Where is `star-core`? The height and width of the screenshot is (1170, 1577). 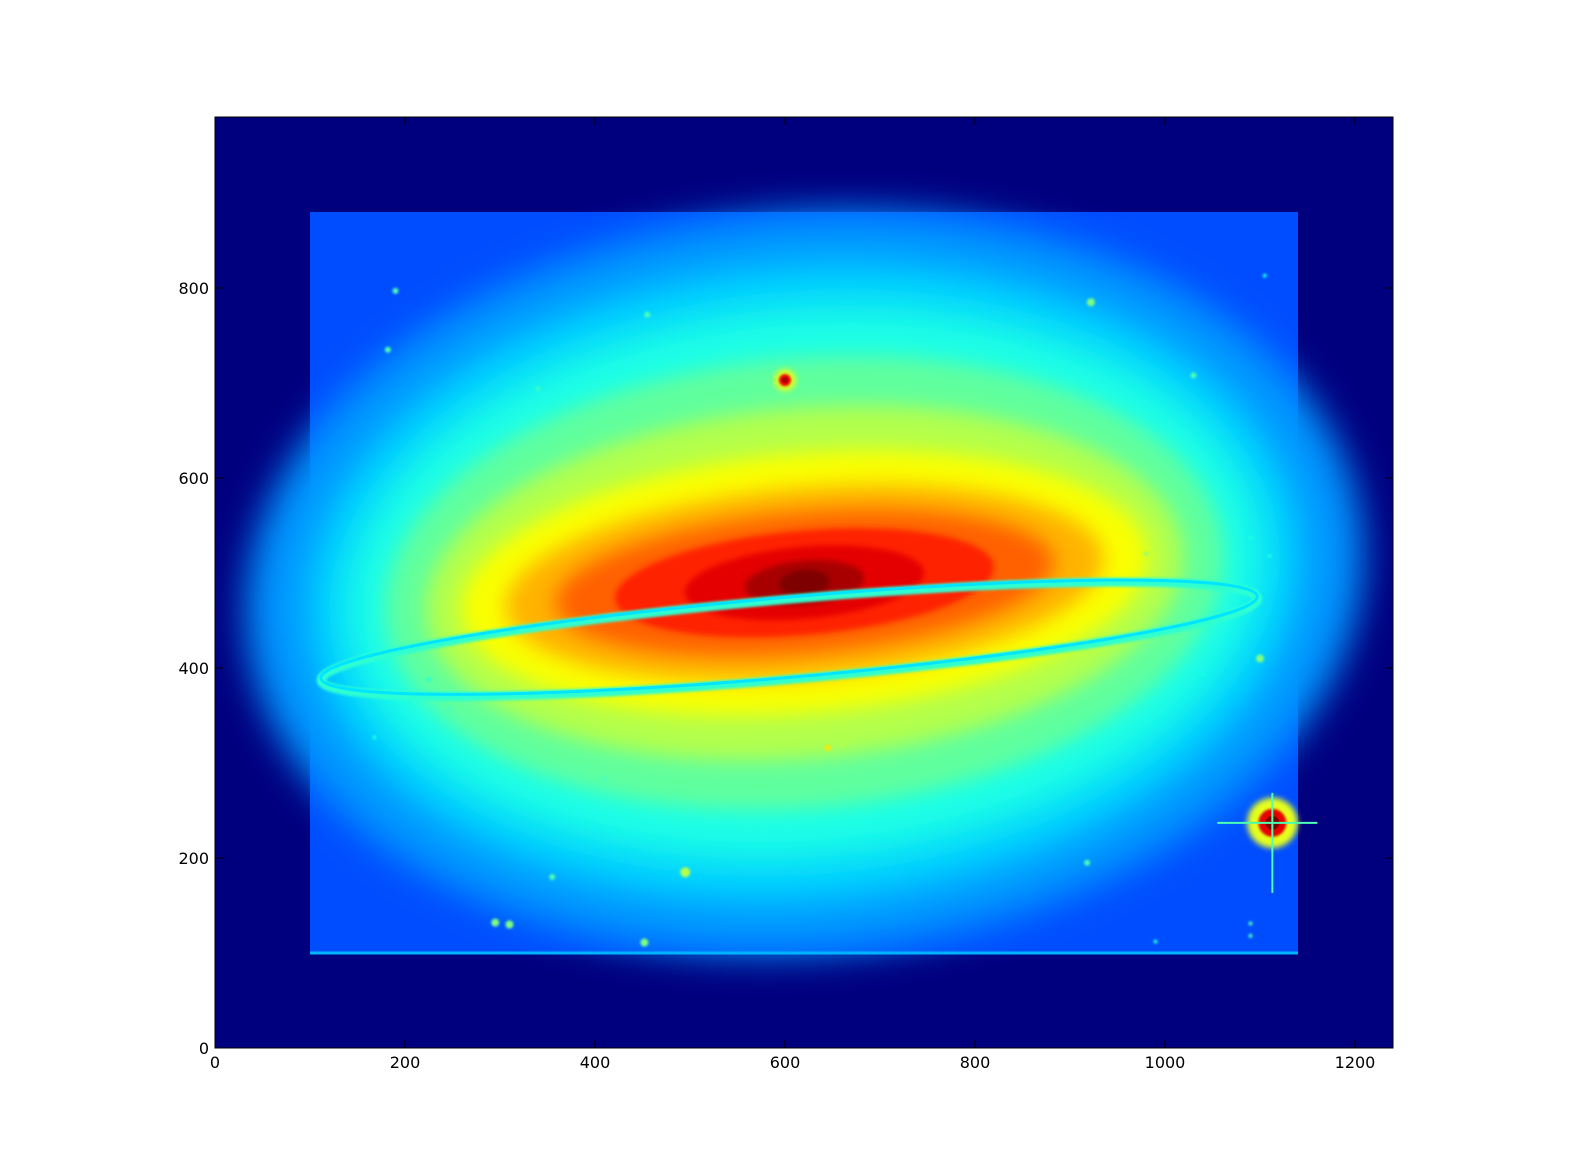 star-core is located at coordinates (785, 380).